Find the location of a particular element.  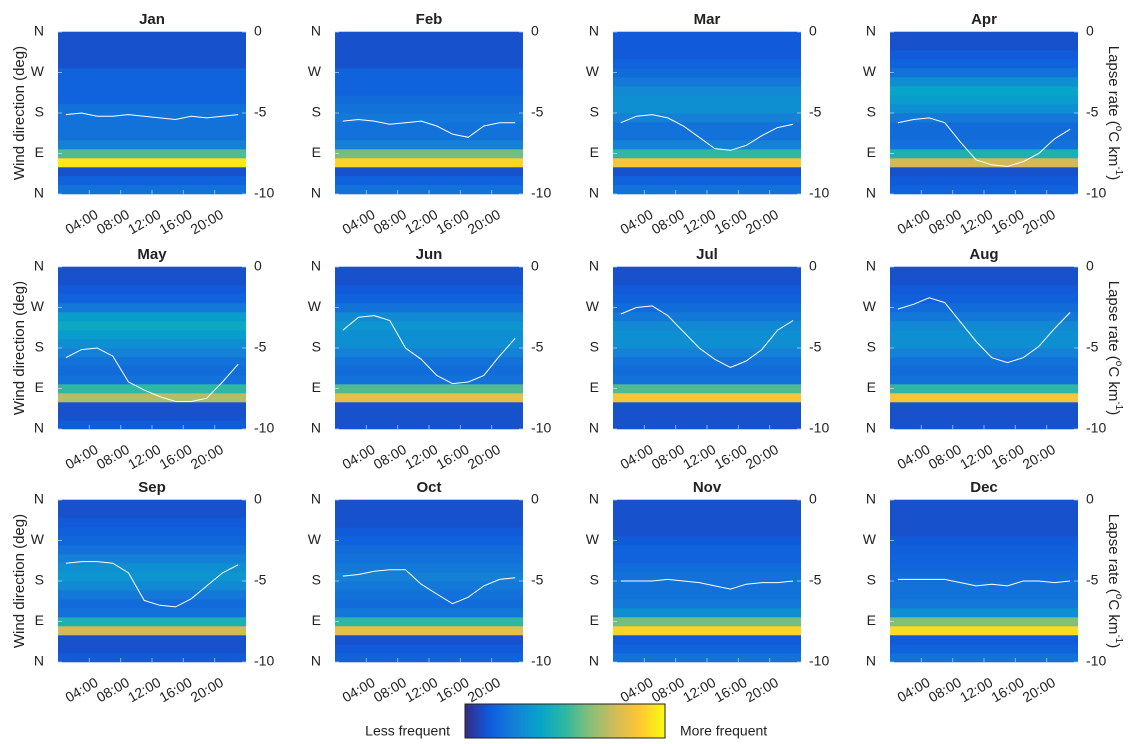

y2-tick-label: -5 is located at coordinates (815, 112).